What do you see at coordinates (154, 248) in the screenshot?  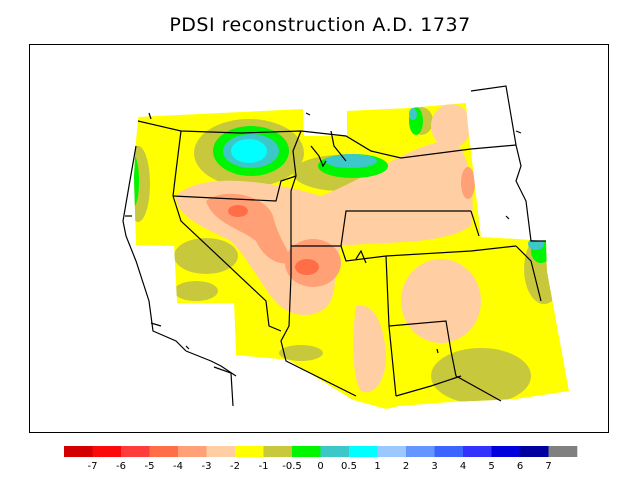 I see `pacific-coastline` at bounding box center [154, 248].